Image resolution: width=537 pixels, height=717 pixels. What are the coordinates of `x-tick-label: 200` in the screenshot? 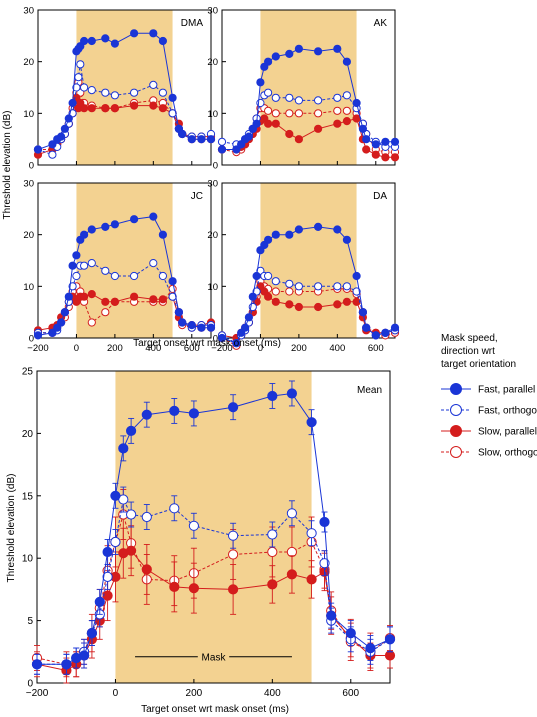 It's located at (194, 693).